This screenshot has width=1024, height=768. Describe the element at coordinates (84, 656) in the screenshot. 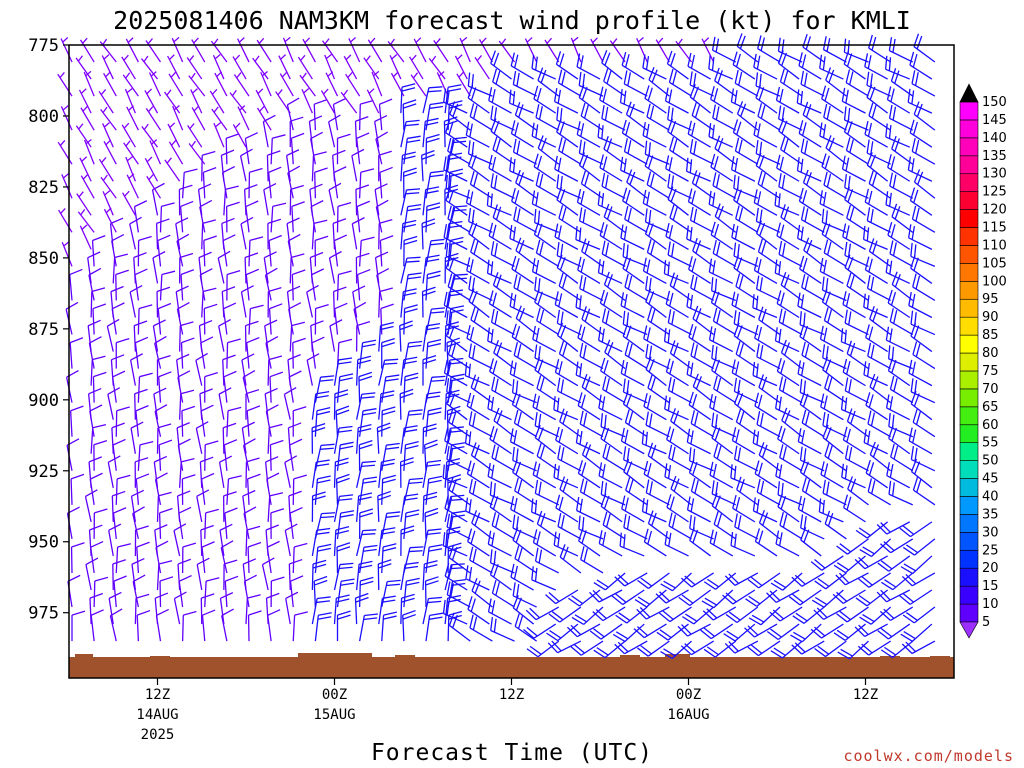

I see `terrain-bump` at that location.